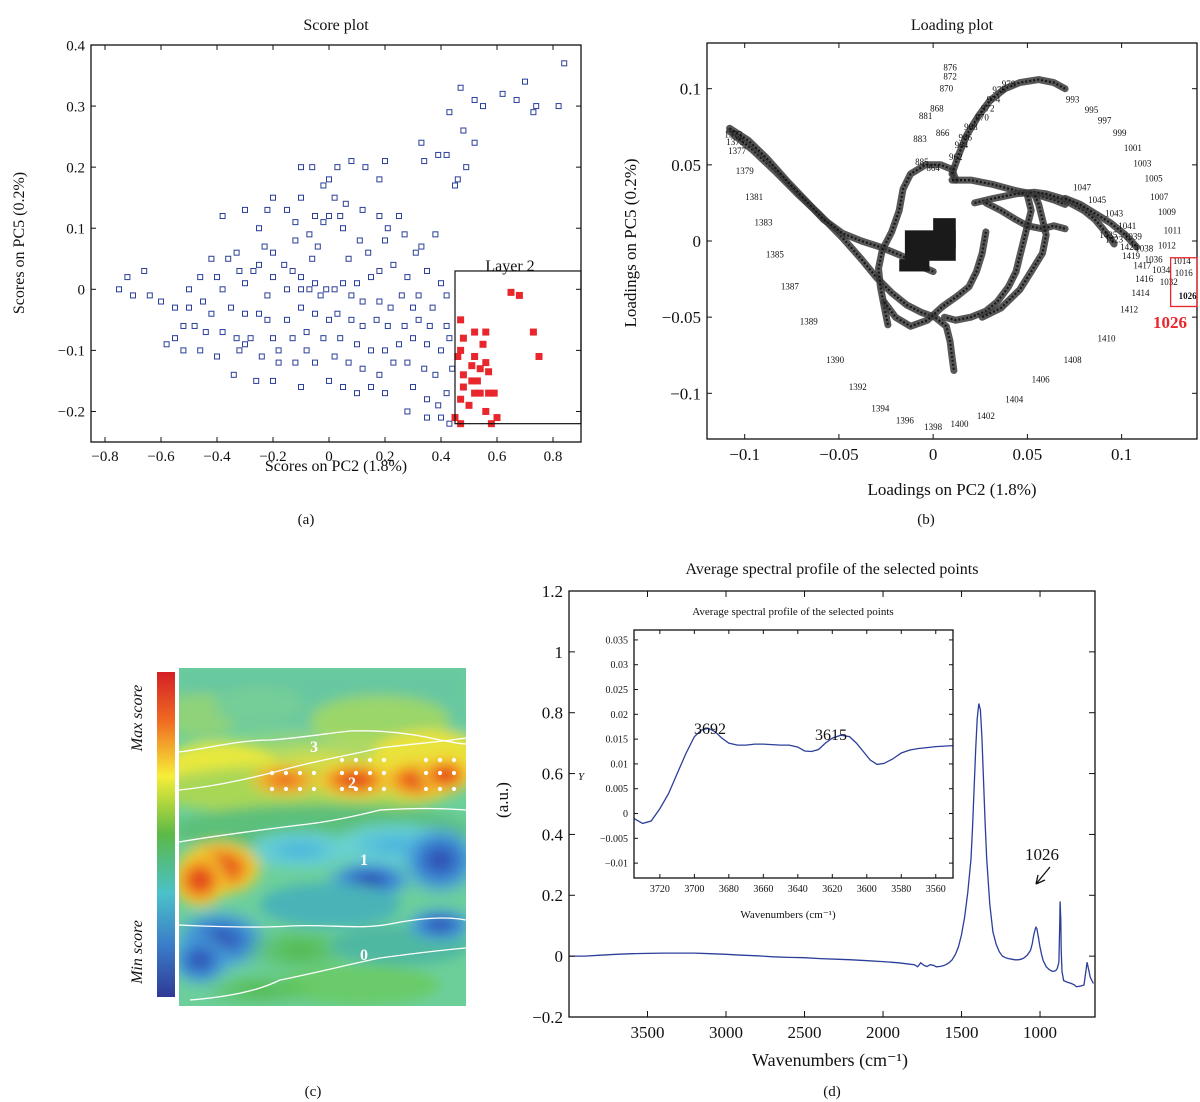  What do you see at coordinates (553, 457) in the screenshot?
I see `x-tick-label: 0.8` at bounding box center [553, 457].